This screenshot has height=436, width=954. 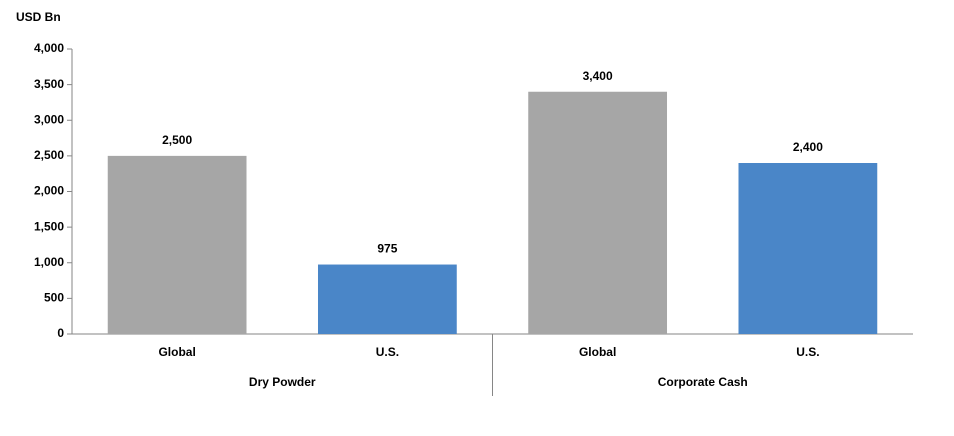 What do you see at coordinates (38, 17) in the screenshot?
I see `y-axis-label: USD Bn` at bounding box center [38, 17].